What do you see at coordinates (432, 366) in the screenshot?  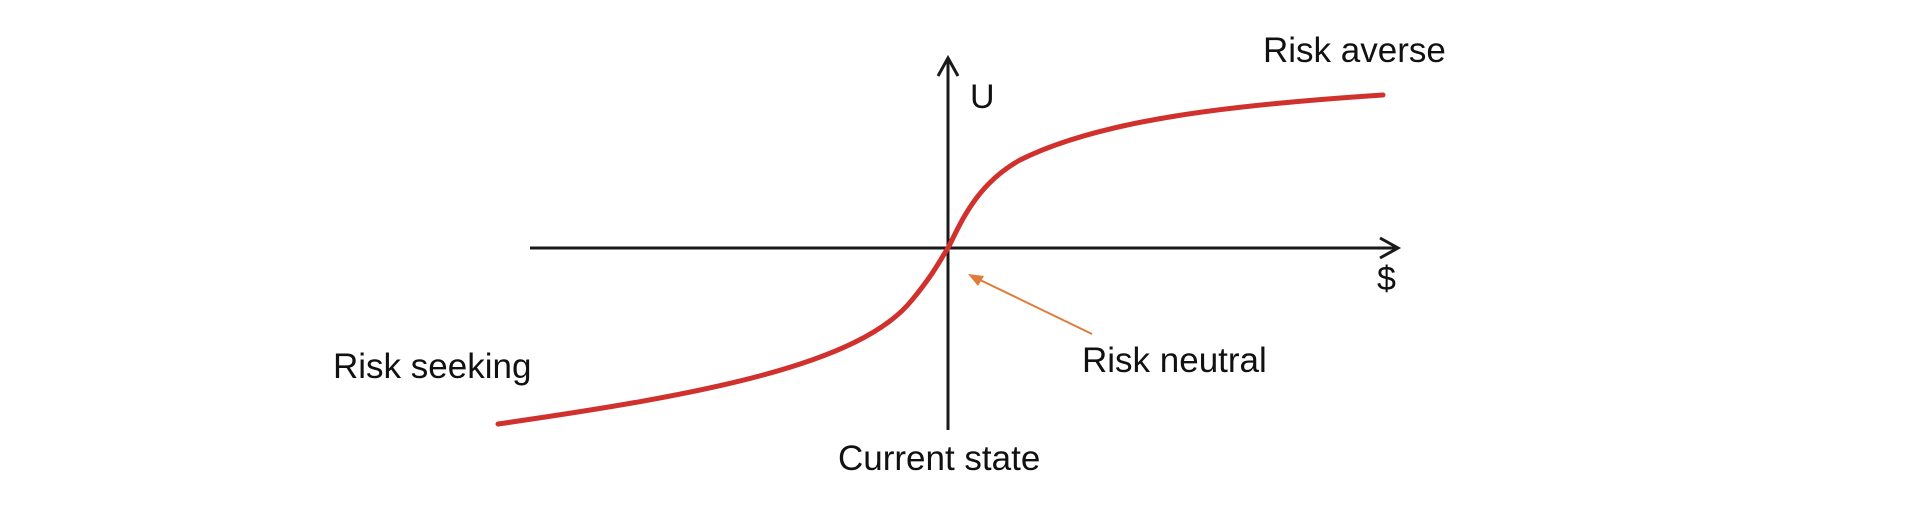 I see `risk-seeking-label: Risk seeking` at bounding box center [432, 366].